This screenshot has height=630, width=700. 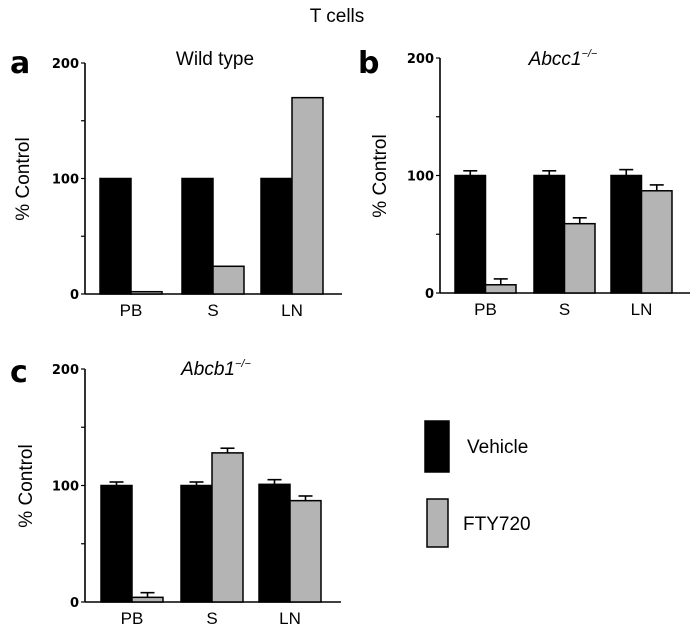 I want to click on panel-c-yticks: 0 100 200, so click(x=68, y=487).